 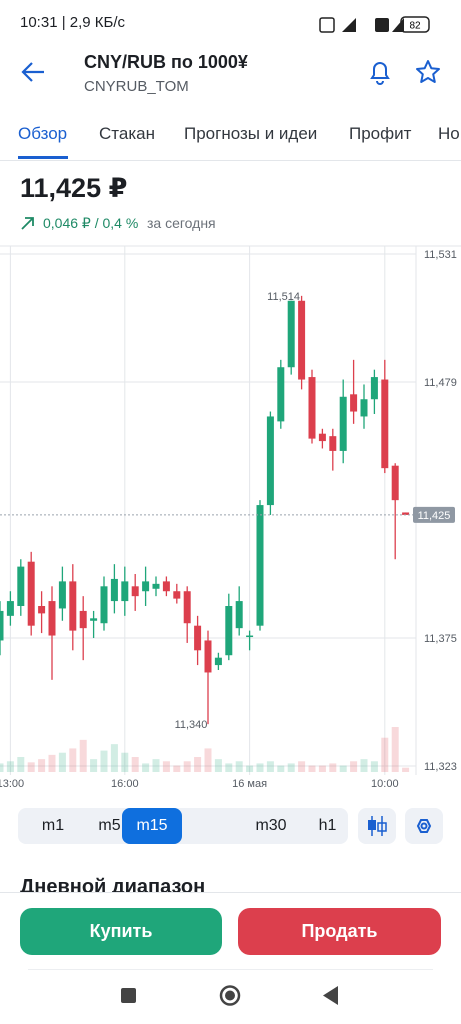 What do you see at coordinates (374, 24) in the screenshot?
I see `status-icons: 82` at bounding box center [374, 24].